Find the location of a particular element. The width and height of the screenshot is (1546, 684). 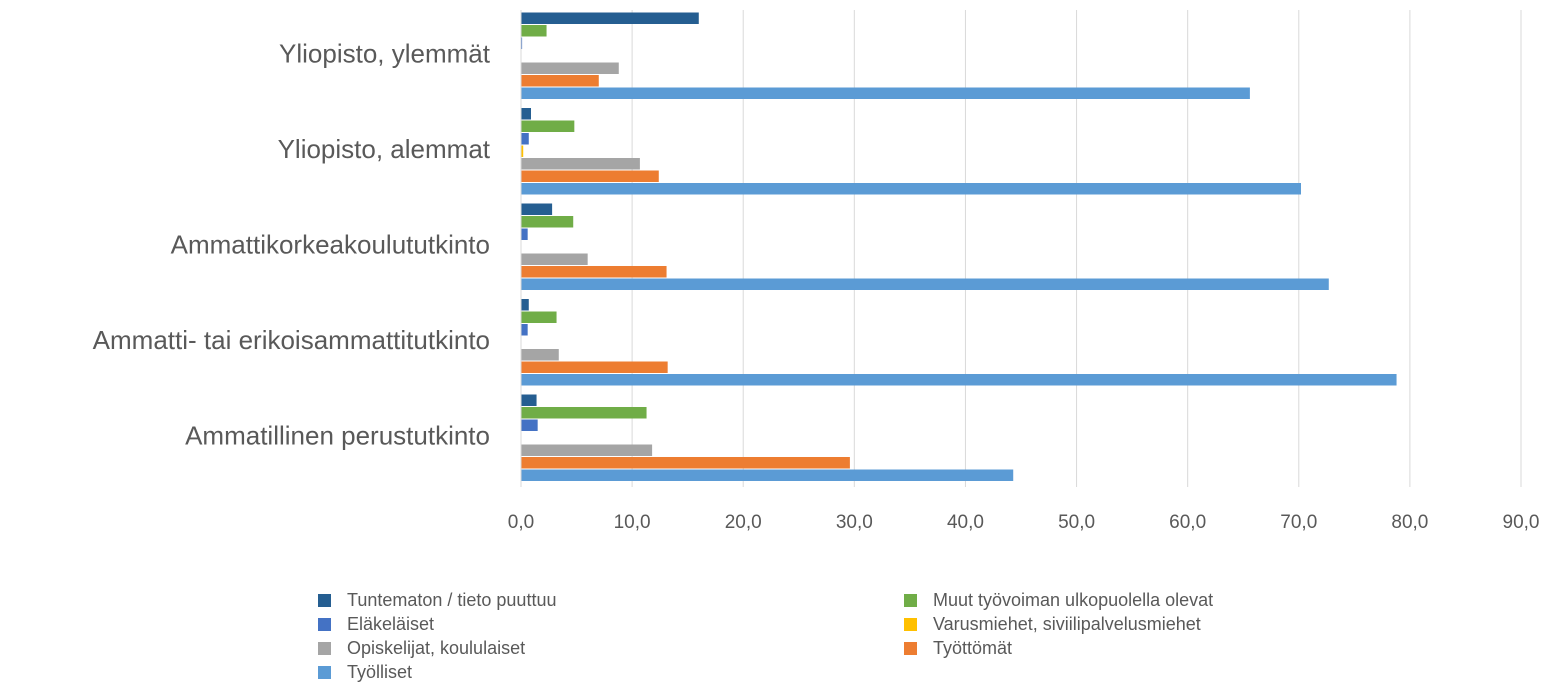

bar-tuntematon-tieto-puuttuu-yliopisto-alemmat is located at coordinates (526, 114).